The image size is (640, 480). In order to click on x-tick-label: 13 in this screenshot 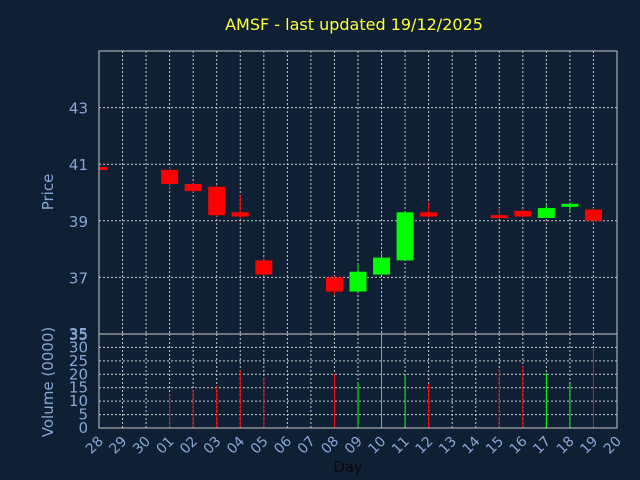, I will do `click(448, 446)`.